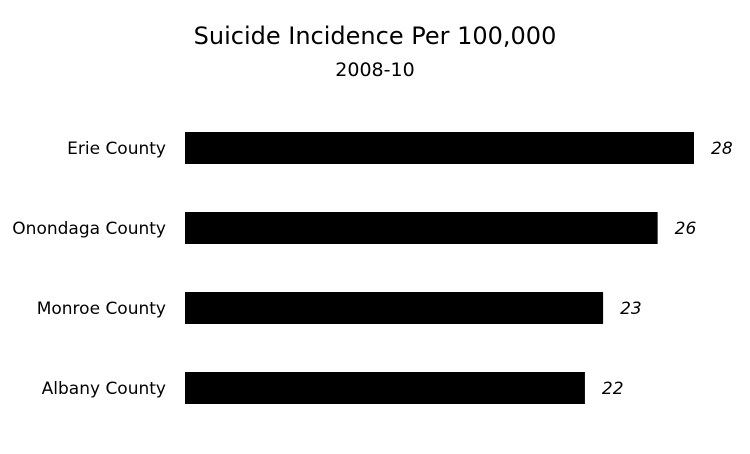 Image resolution: width=750 pixels, height=454 pixels. What do you see at coordinates (116, 149) in the screenshot?
I see `category-label: Erie County` at bounding box center [116, 149].